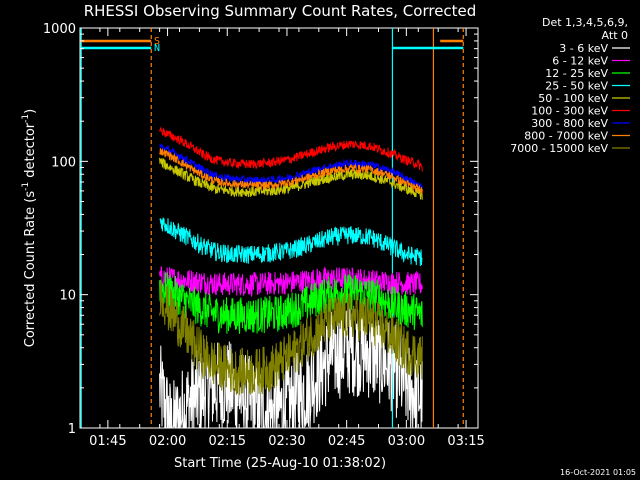 The width and height of the screenshot is (640, 480). What do you see at coordinates (615, 35) in the screenshot?
I see `legend-header-line-2: Att 0` at bounding box center [615, 35].